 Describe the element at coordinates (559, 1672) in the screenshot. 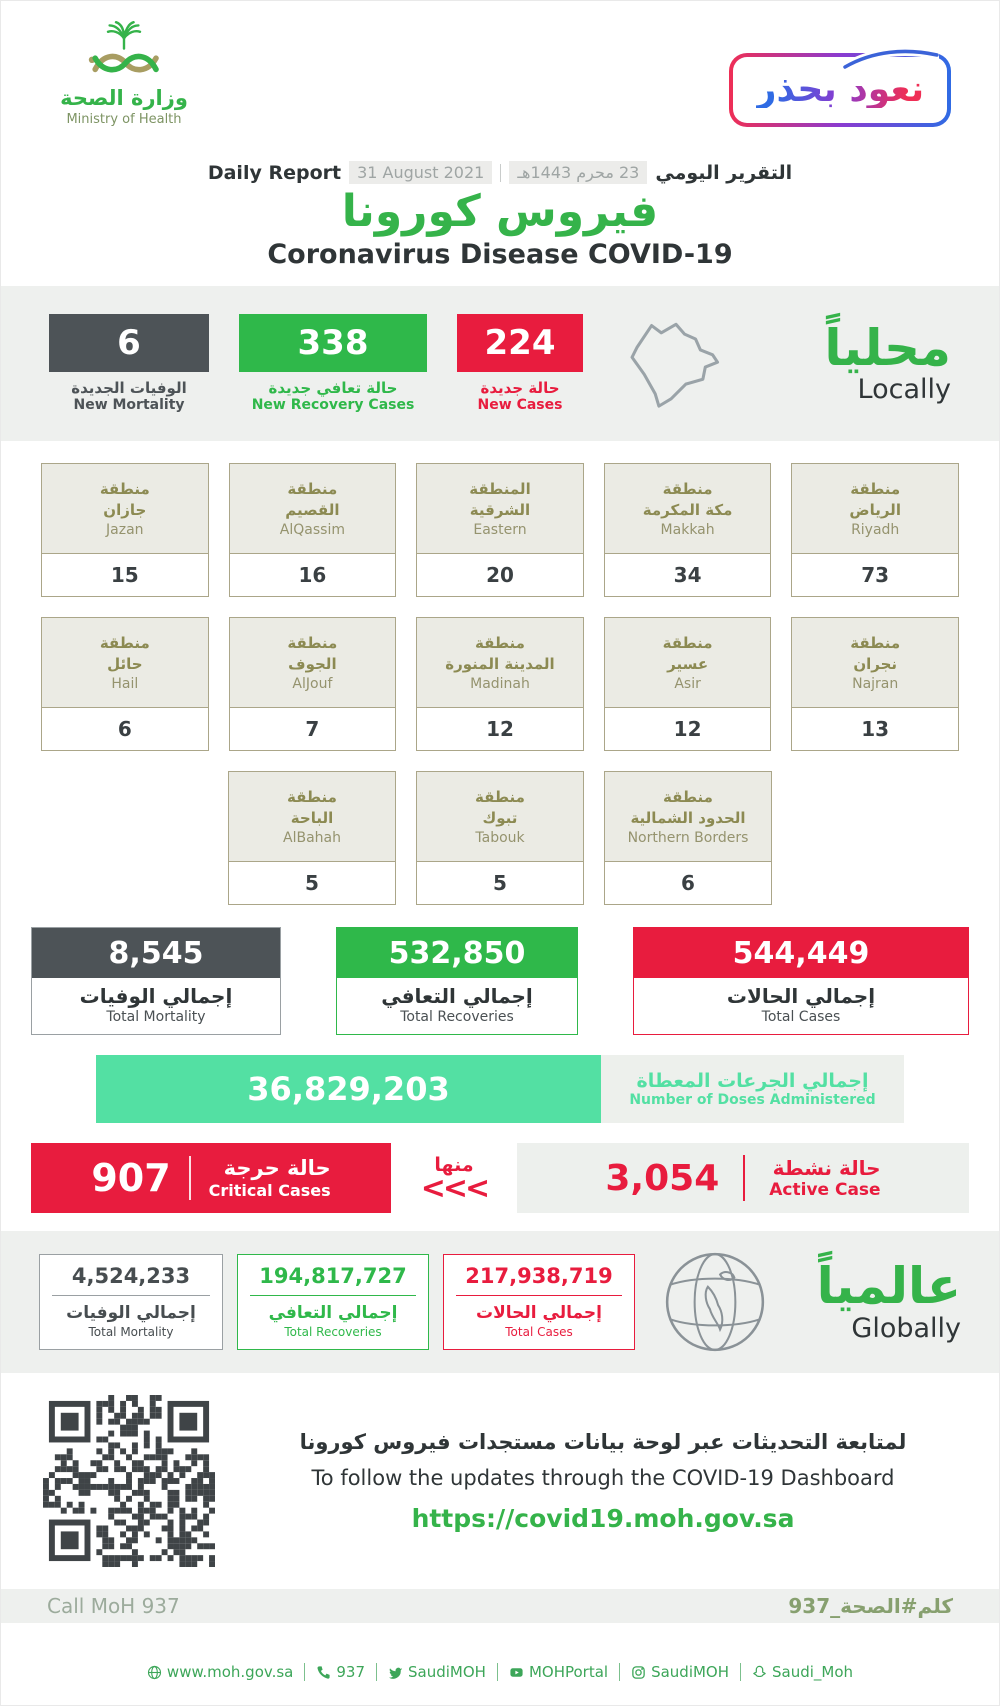

I see `youtube-link: MOHPortal` at that location.